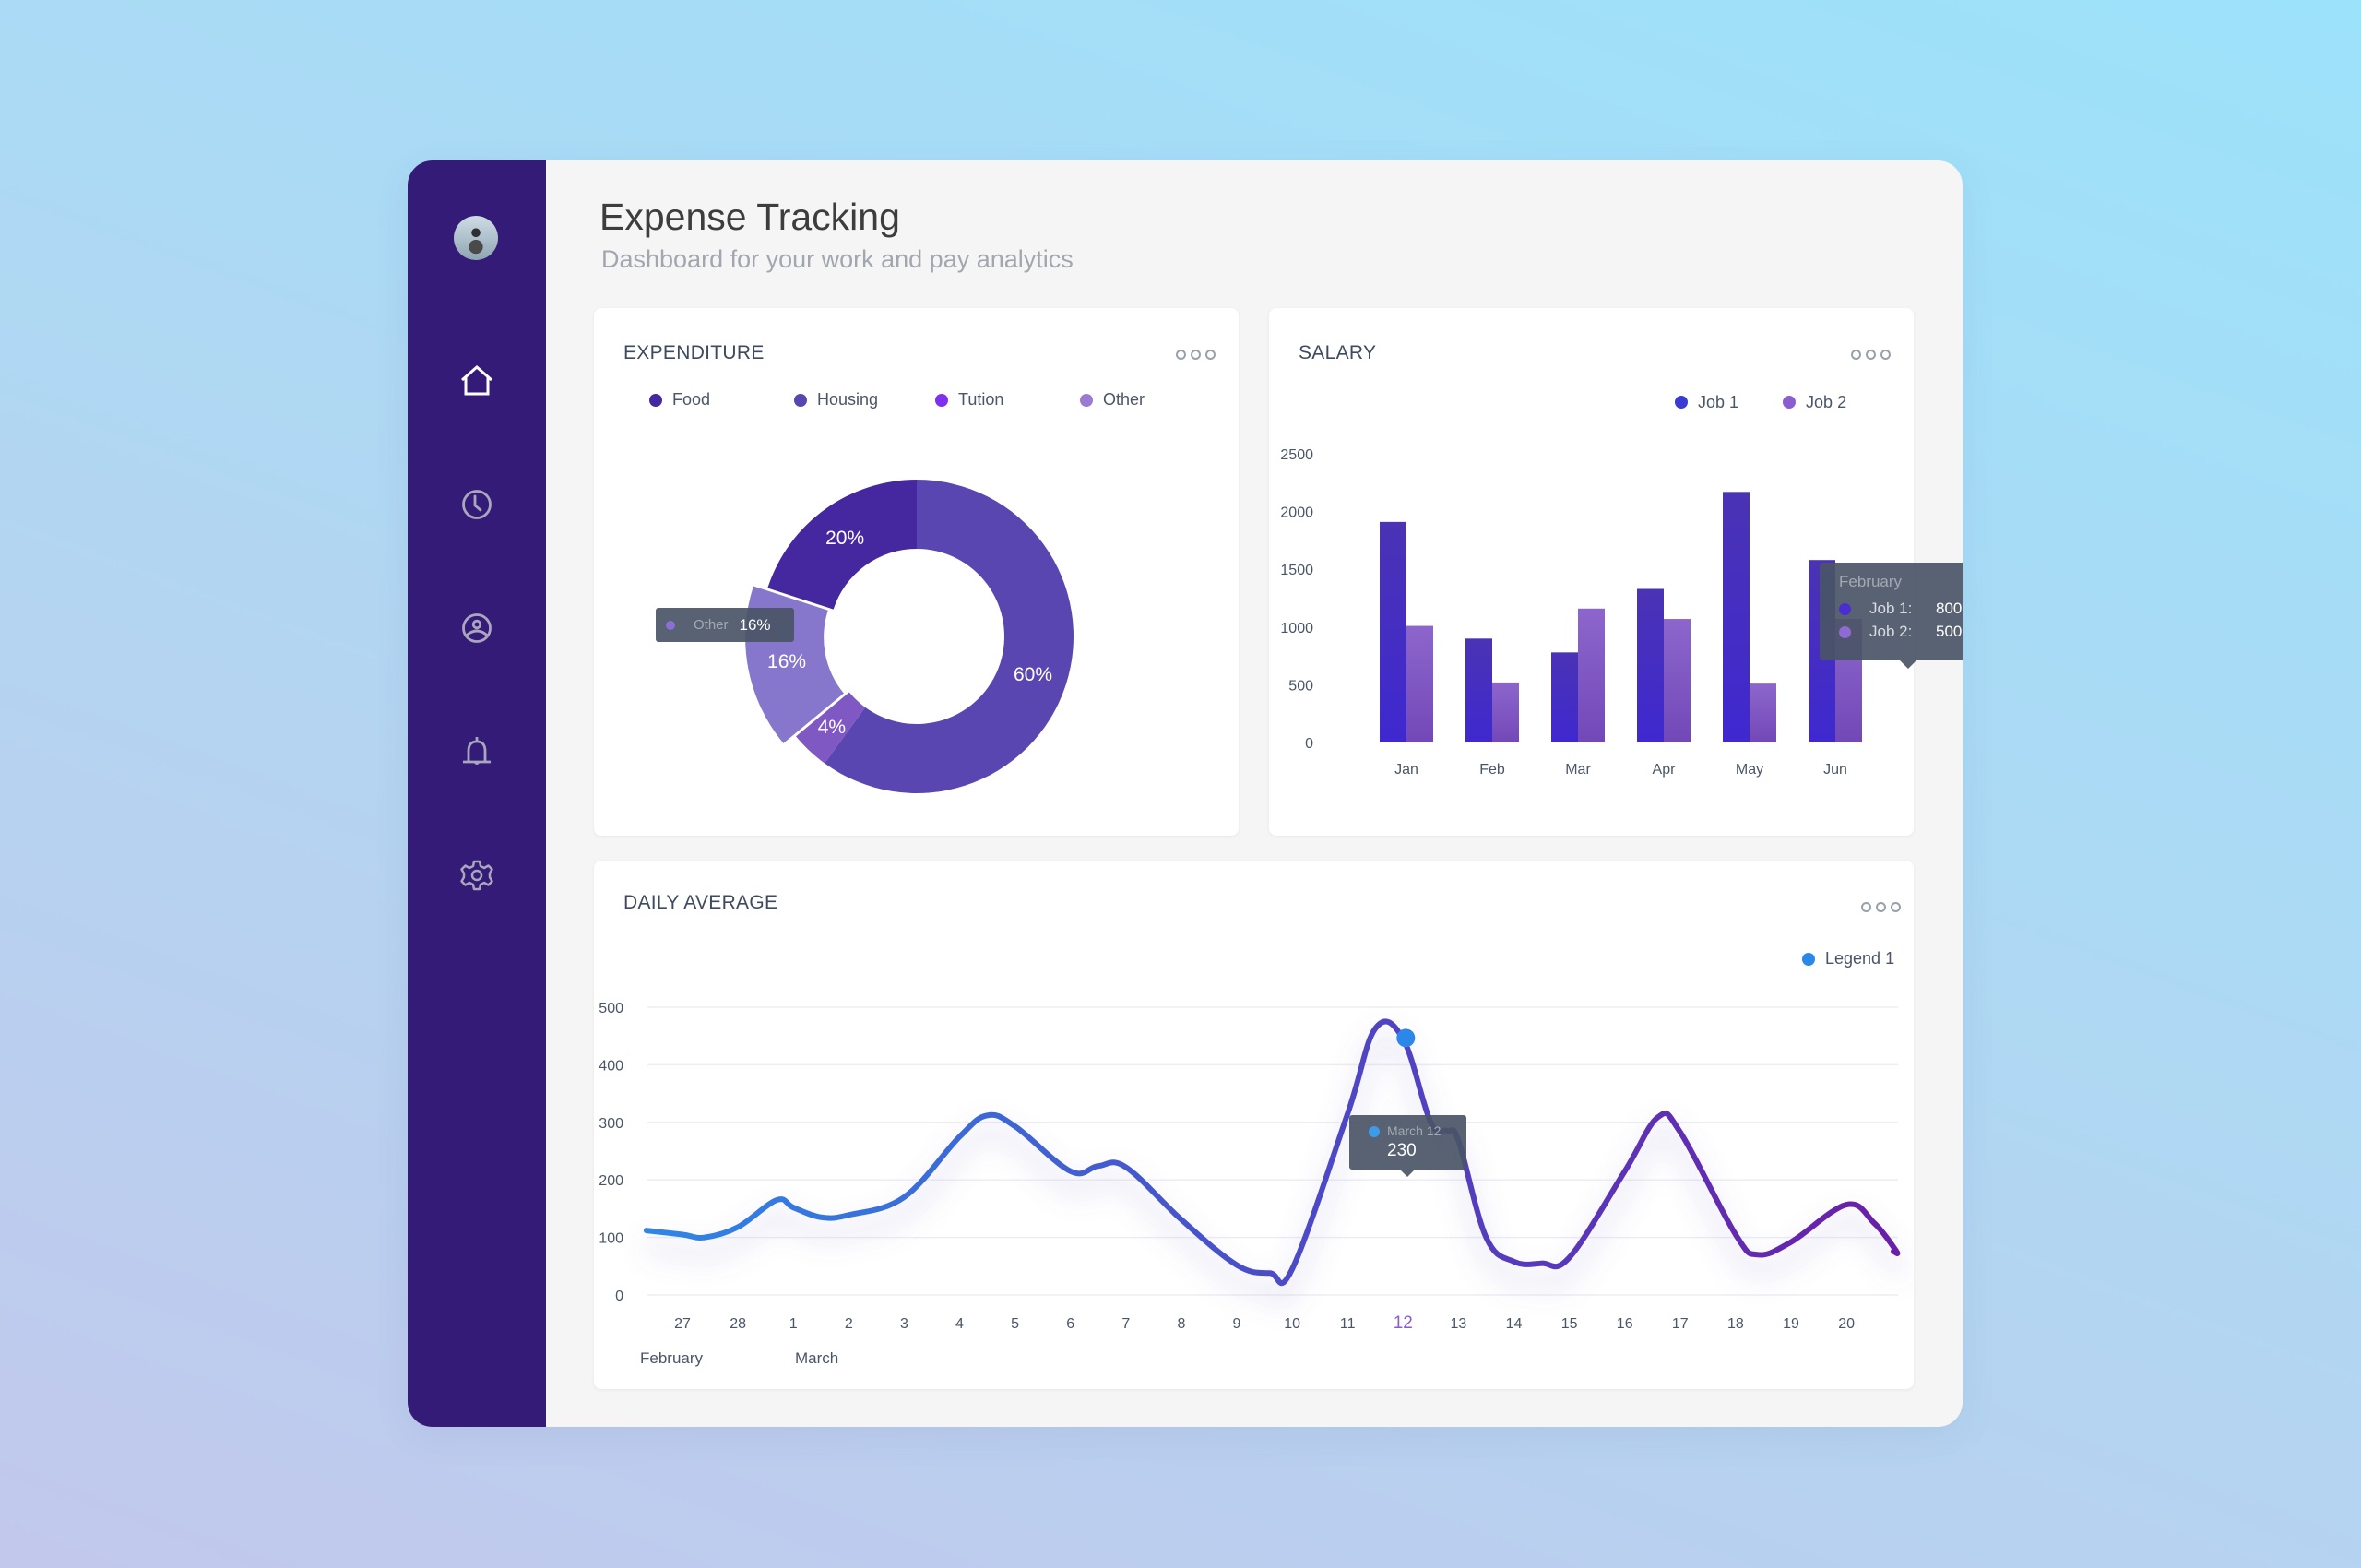 The width and height of the screenshot is (2361, 1568). What do you see at coordinates (1763, 712) in the screenshot?
I see `bar-job2-may` at bounding box center [1763, 712].